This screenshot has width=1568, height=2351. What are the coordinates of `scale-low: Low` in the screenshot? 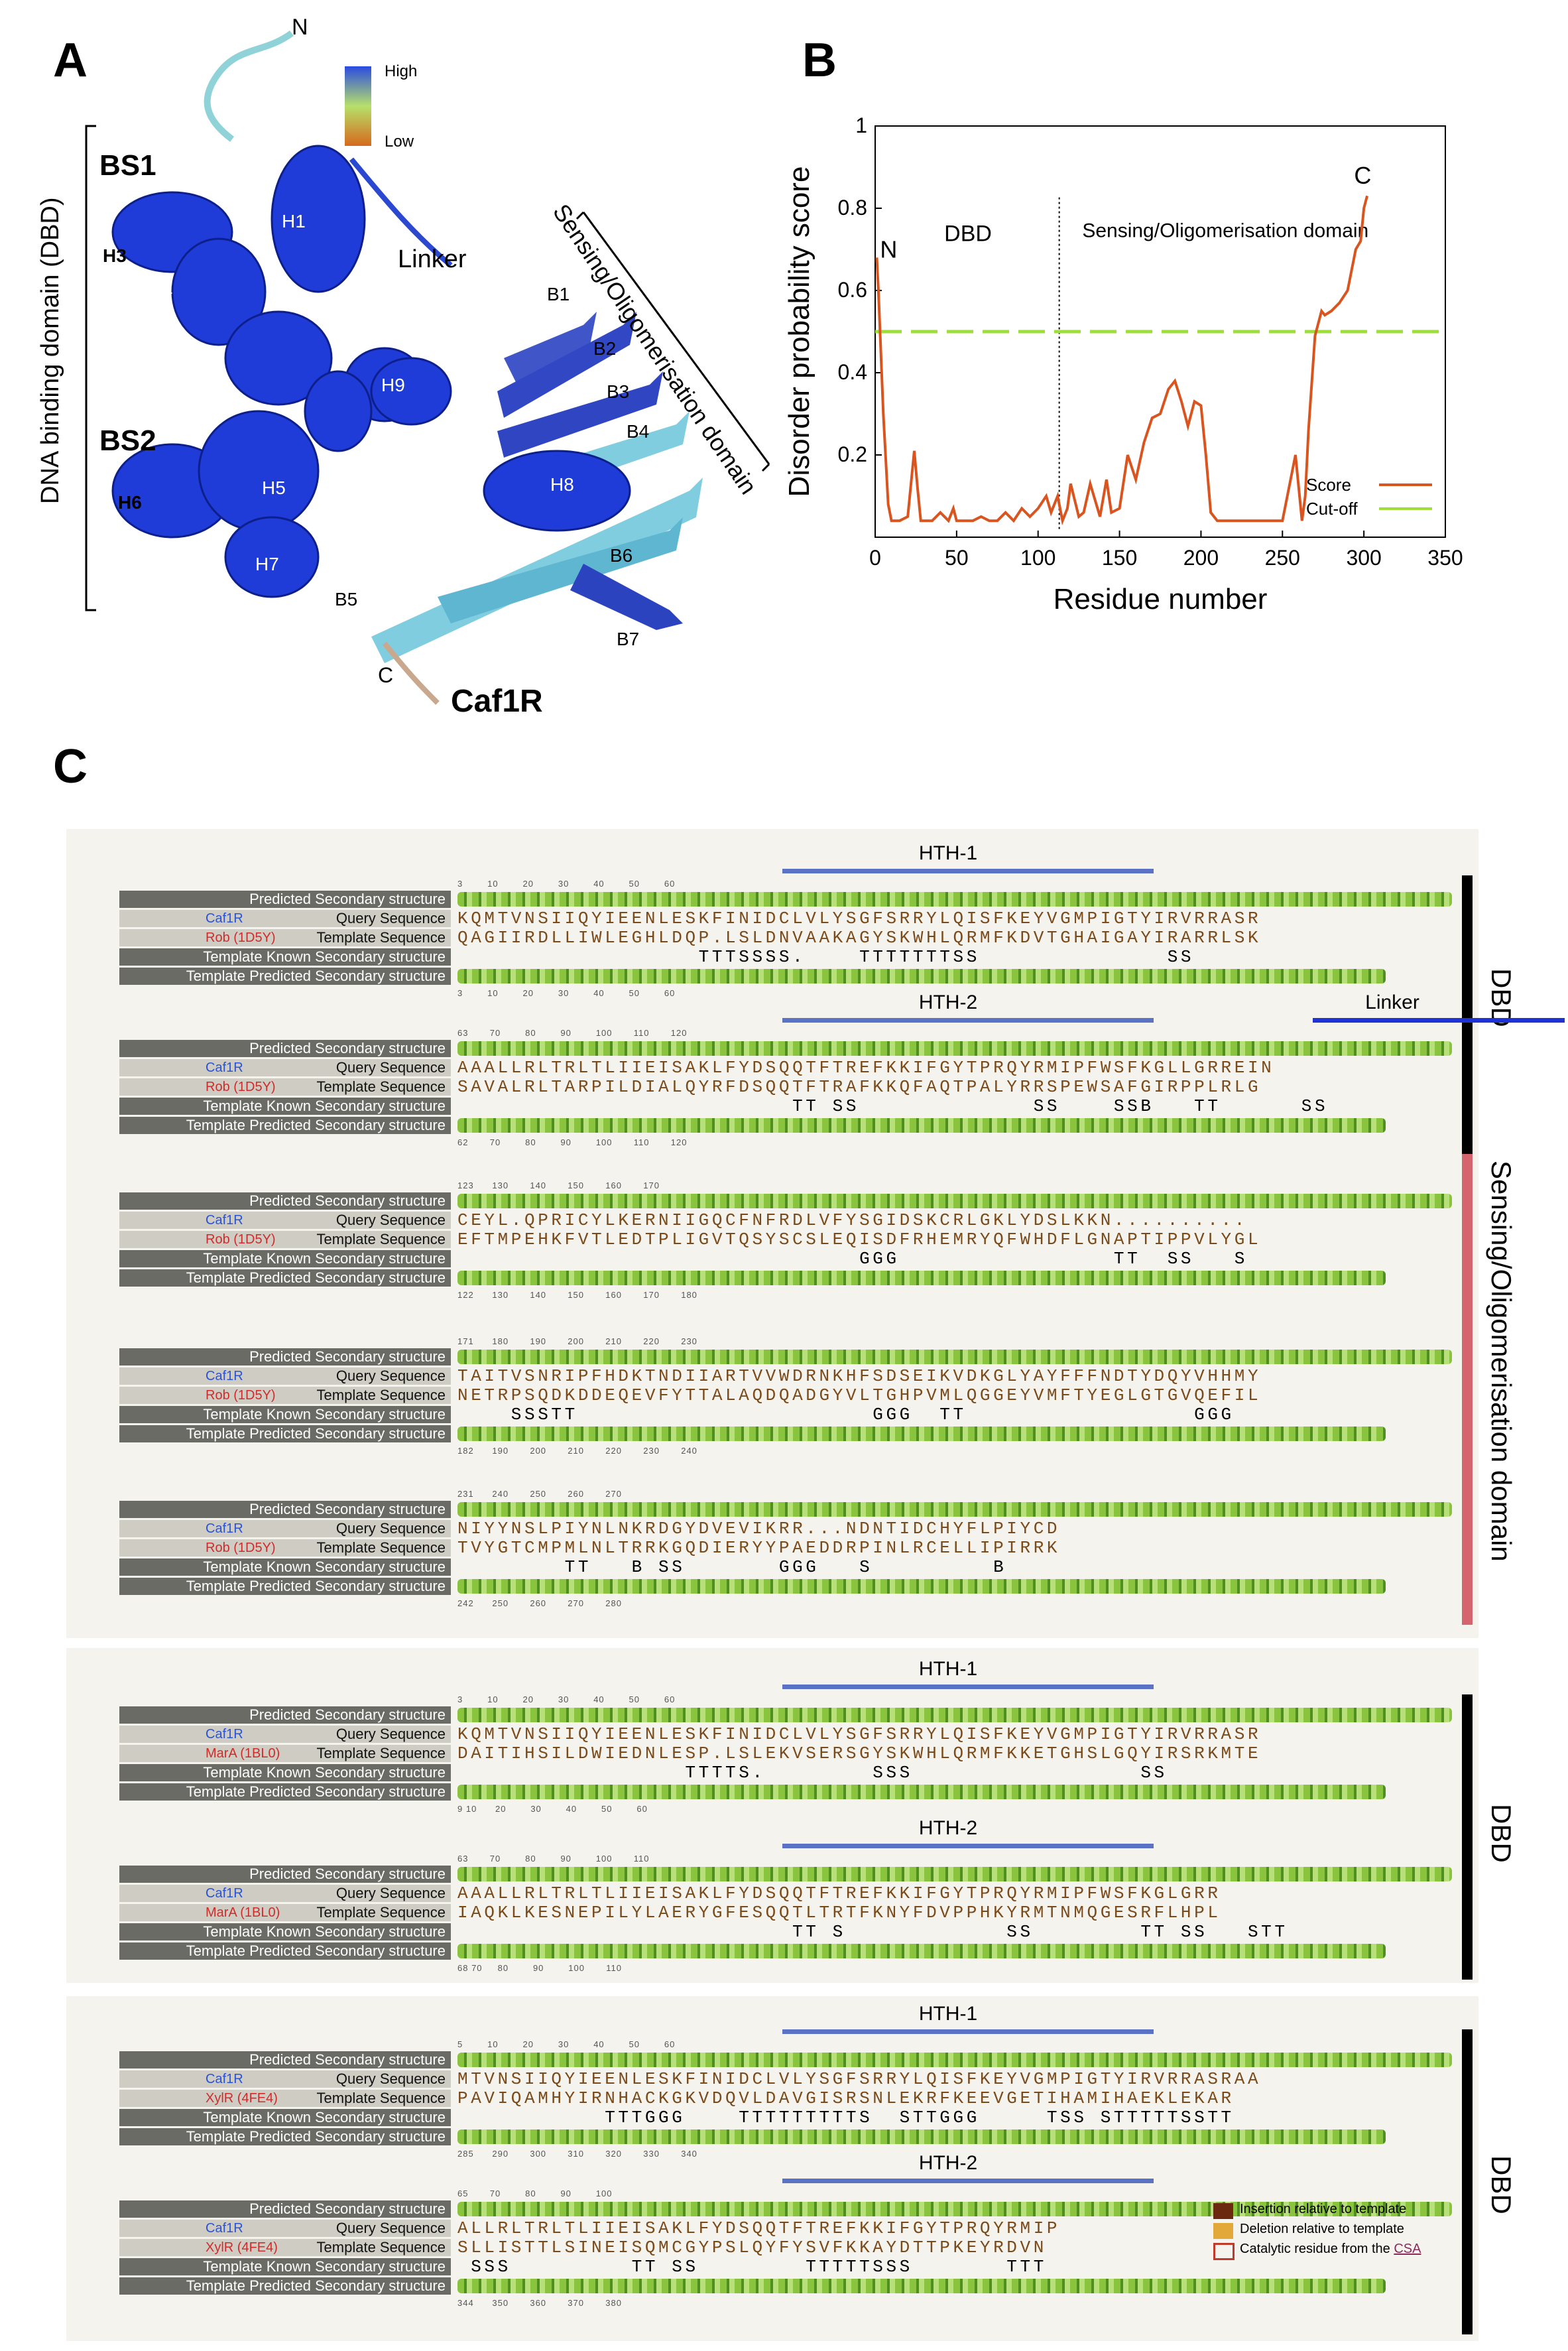 It's located at (399, 142).